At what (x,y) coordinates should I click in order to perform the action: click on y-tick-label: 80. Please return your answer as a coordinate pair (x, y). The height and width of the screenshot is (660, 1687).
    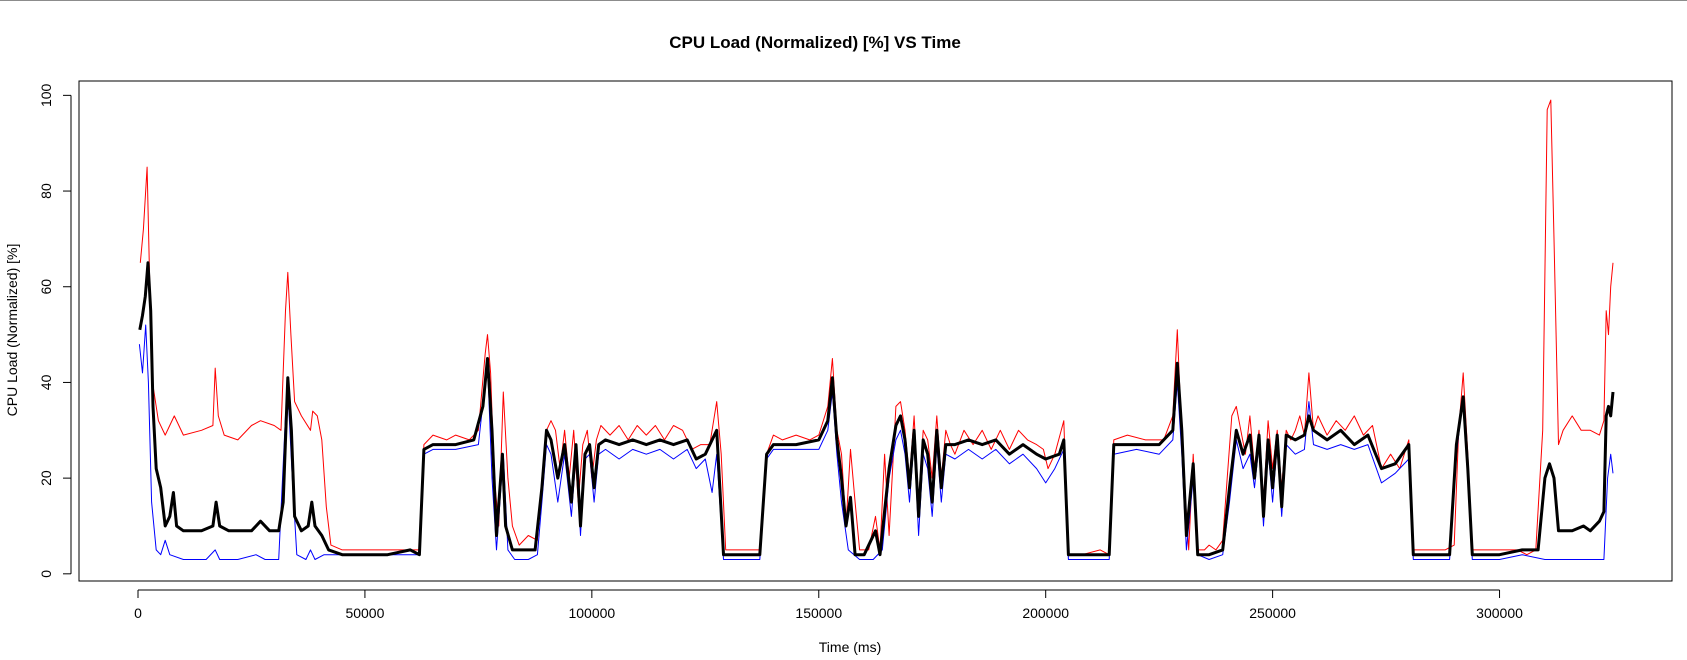
    Looking at the image, I should click on (46, 191).